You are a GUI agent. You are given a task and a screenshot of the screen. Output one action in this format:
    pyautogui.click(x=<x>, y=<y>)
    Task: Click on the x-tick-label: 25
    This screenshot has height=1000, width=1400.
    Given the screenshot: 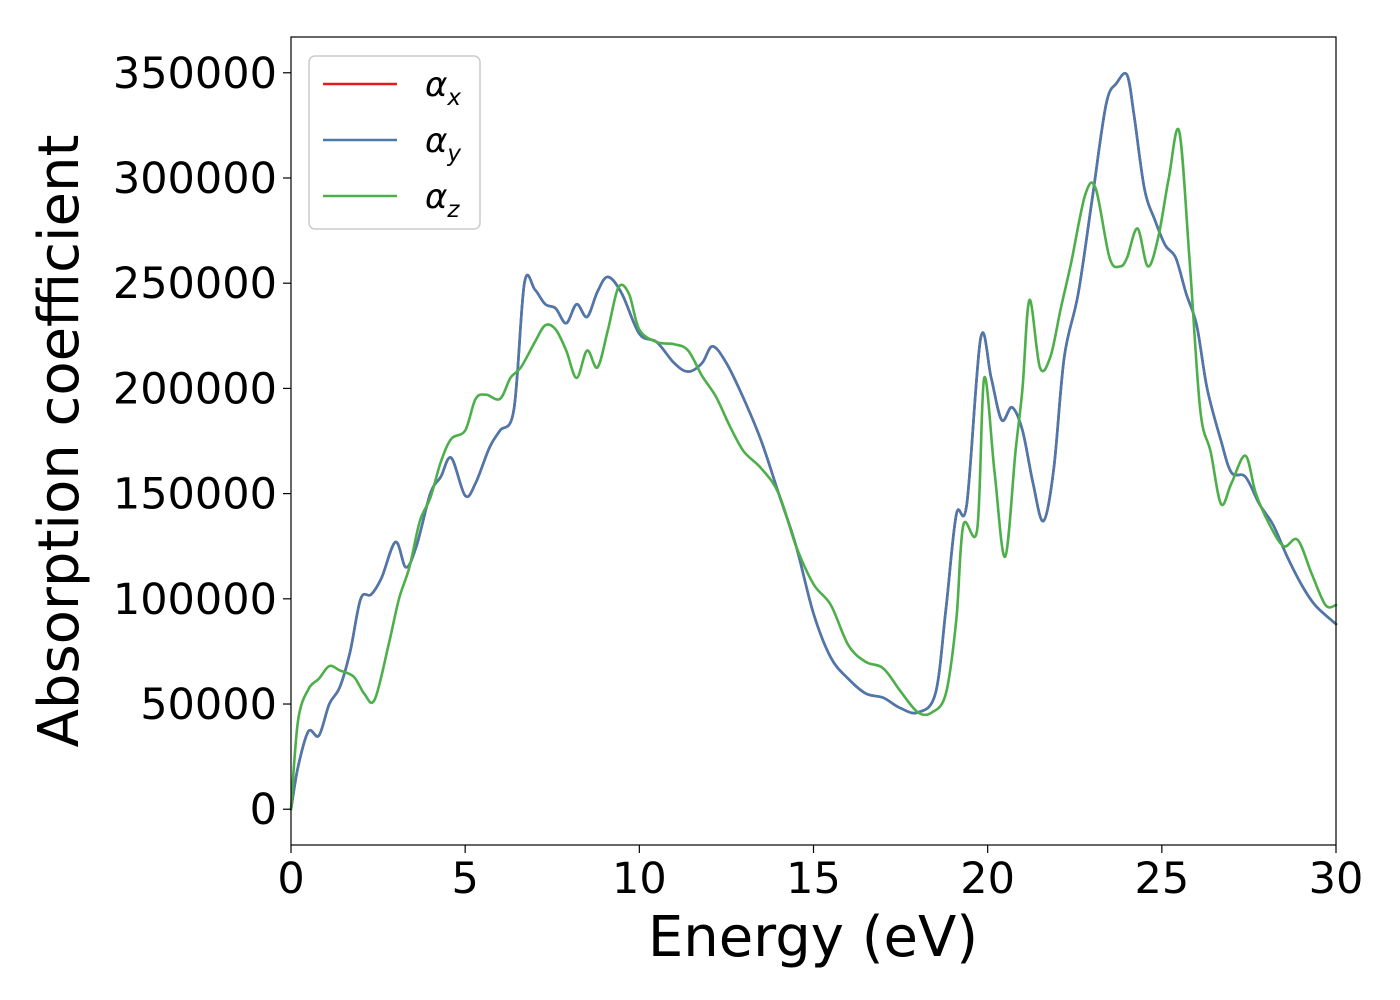 What is the action you would take?
    pyautogui.click(x=1161, y=879)
    